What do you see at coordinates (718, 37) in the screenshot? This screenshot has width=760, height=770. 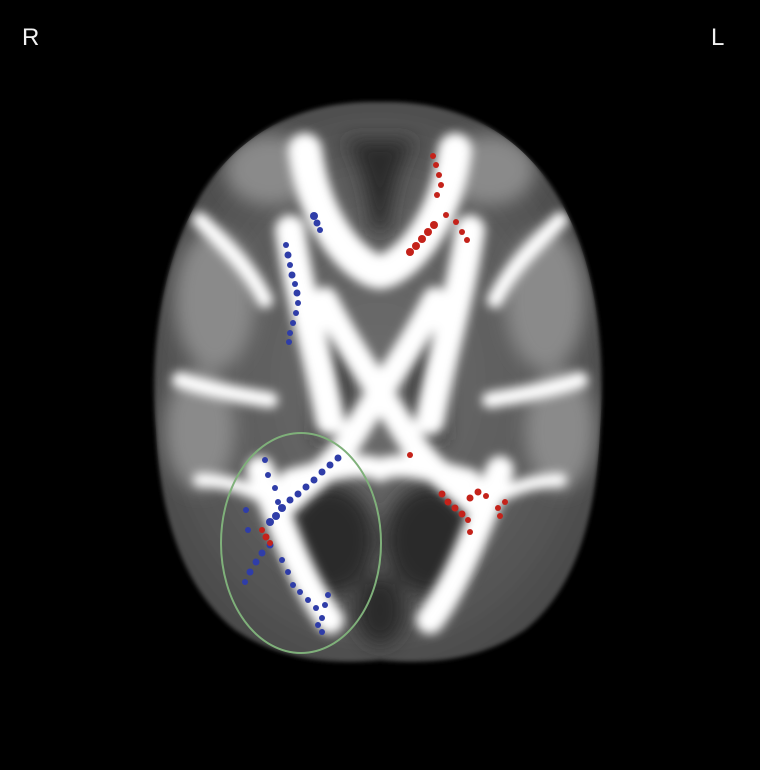 I see `orientation-label-left: L` at bounding box center [718, 37].